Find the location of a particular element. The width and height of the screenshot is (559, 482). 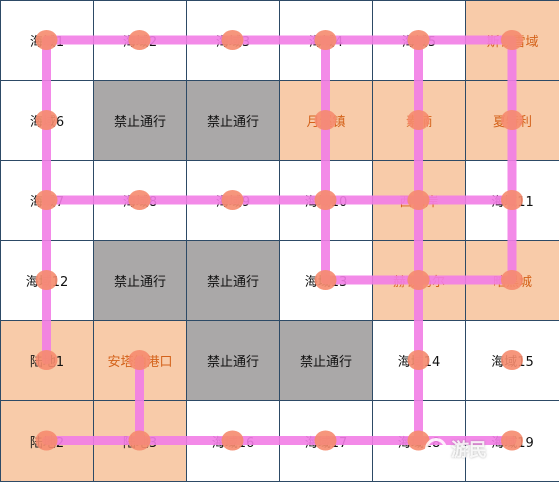

map-cell-land: 暗黑城 is located at coordinates (512, 280).